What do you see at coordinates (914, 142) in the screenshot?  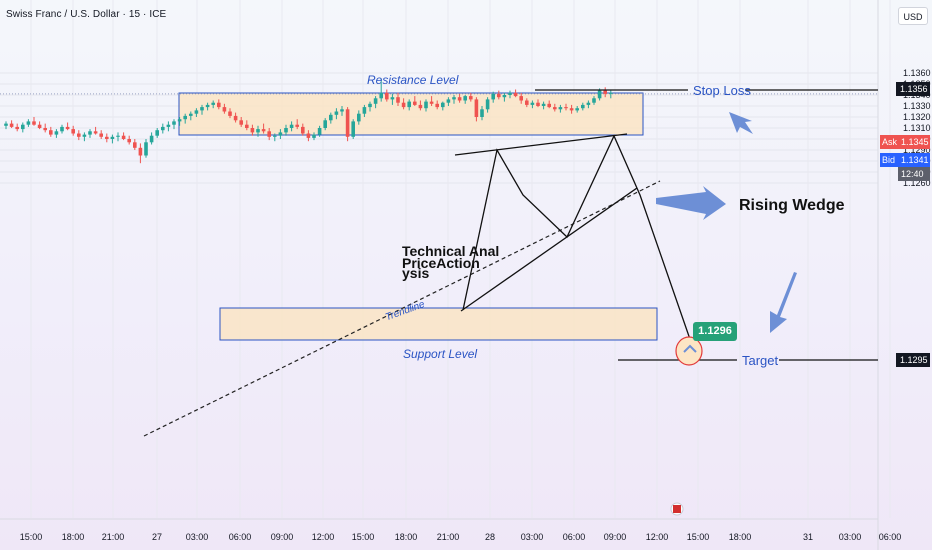 I see `ask-price-pill: 1.1345` at bounding box center [914, 142].